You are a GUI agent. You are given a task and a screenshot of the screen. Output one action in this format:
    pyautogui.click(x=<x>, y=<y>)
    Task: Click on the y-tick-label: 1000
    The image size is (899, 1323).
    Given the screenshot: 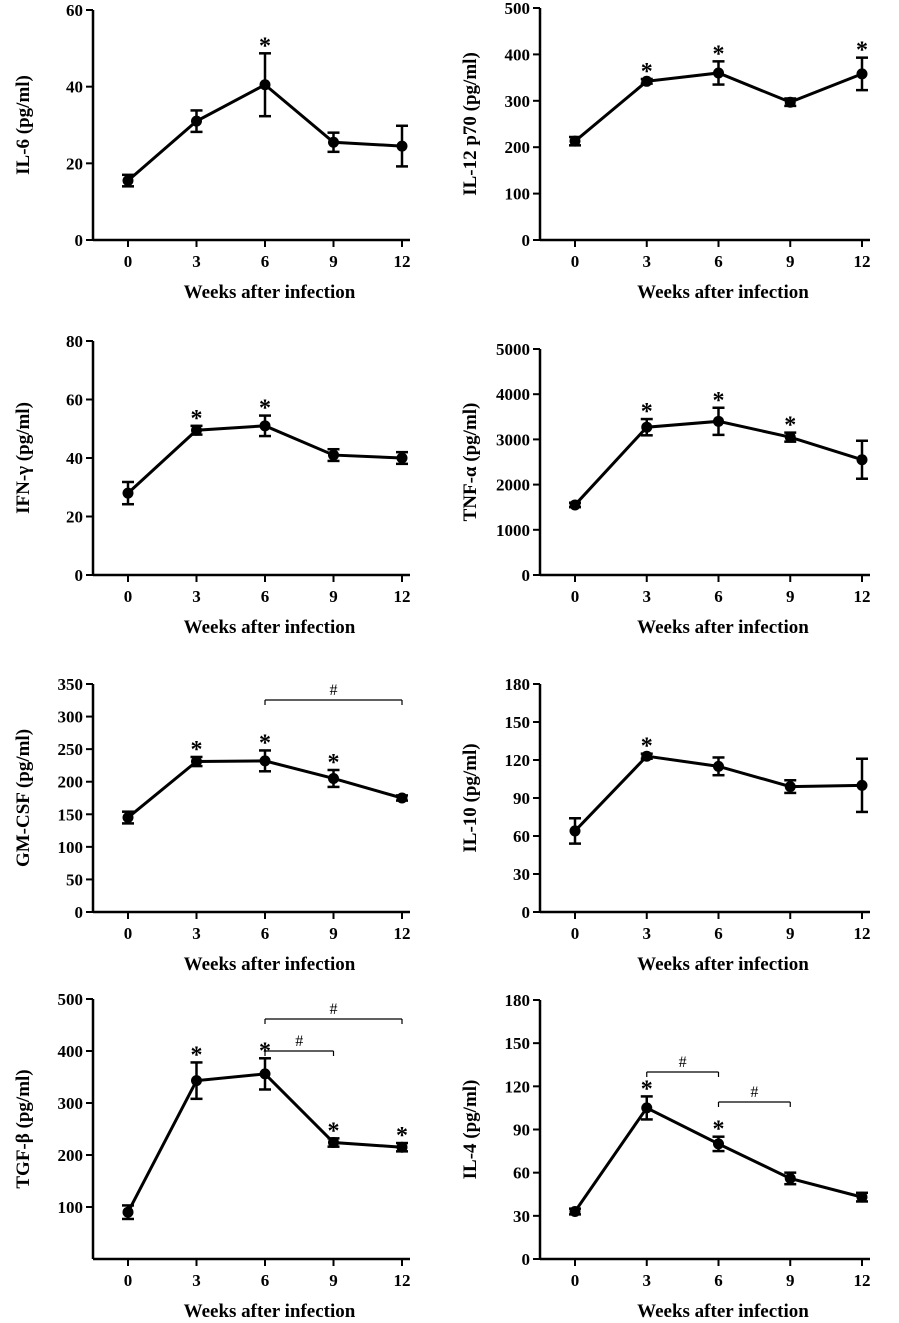 What is the action you would take?
    pyautogui.click(x=513, y=530)
    